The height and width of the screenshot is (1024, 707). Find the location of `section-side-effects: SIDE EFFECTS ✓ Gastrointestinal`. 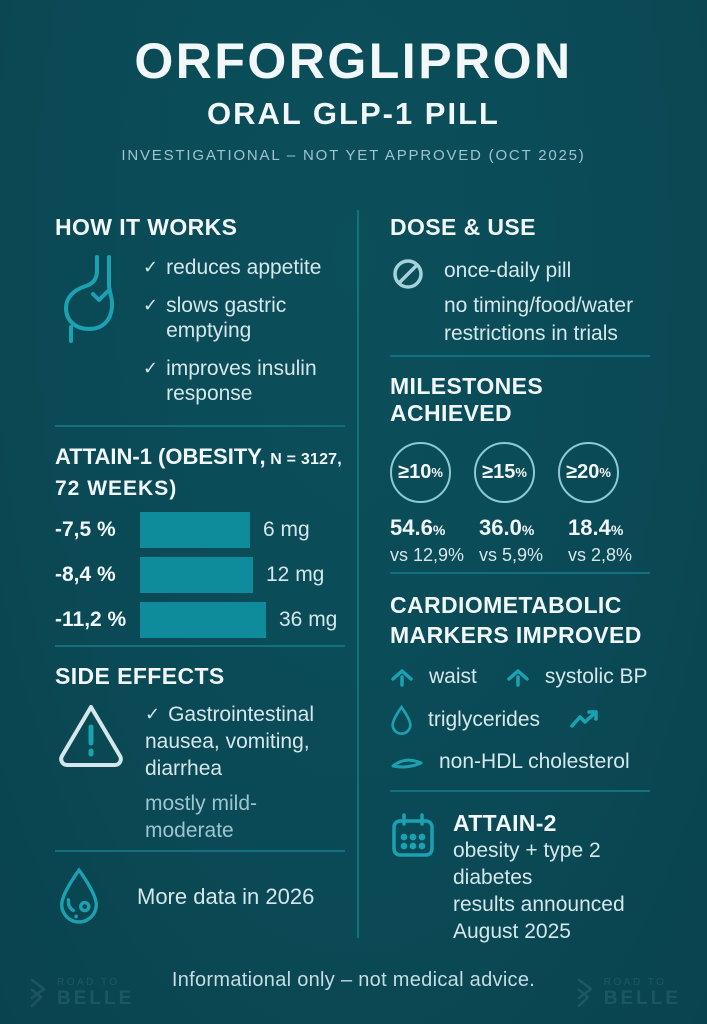

section-side-effects: SIDE EFFECTS ✓ Gastrointestinal is located at coordinates (200, 747).